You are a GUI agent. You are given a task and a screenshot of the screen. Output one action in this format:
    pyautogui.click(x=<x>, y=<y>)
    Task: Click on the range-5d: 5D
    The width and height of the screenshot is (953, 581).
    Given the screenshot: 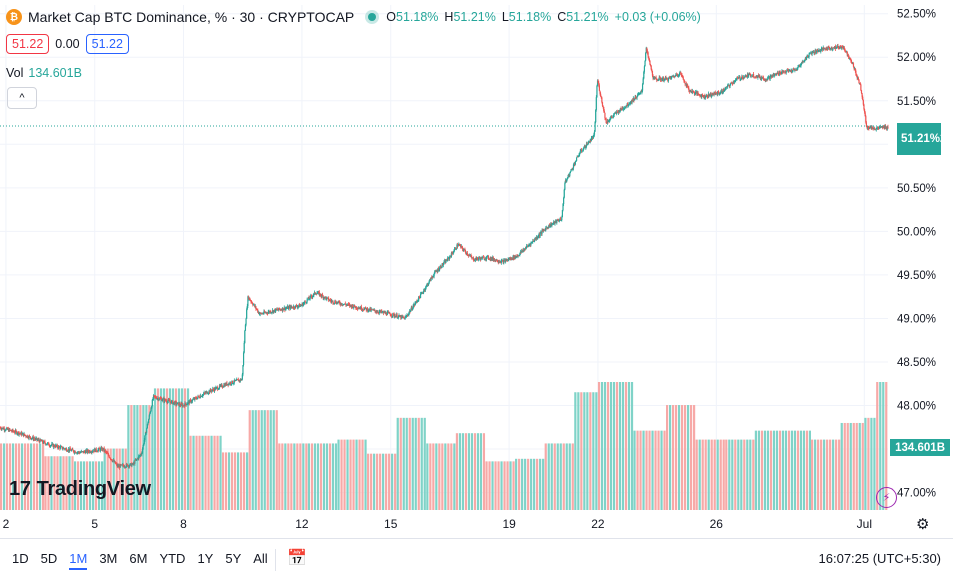 What is the action you would take?
    pyautogui.click(x=49, y=558)
    